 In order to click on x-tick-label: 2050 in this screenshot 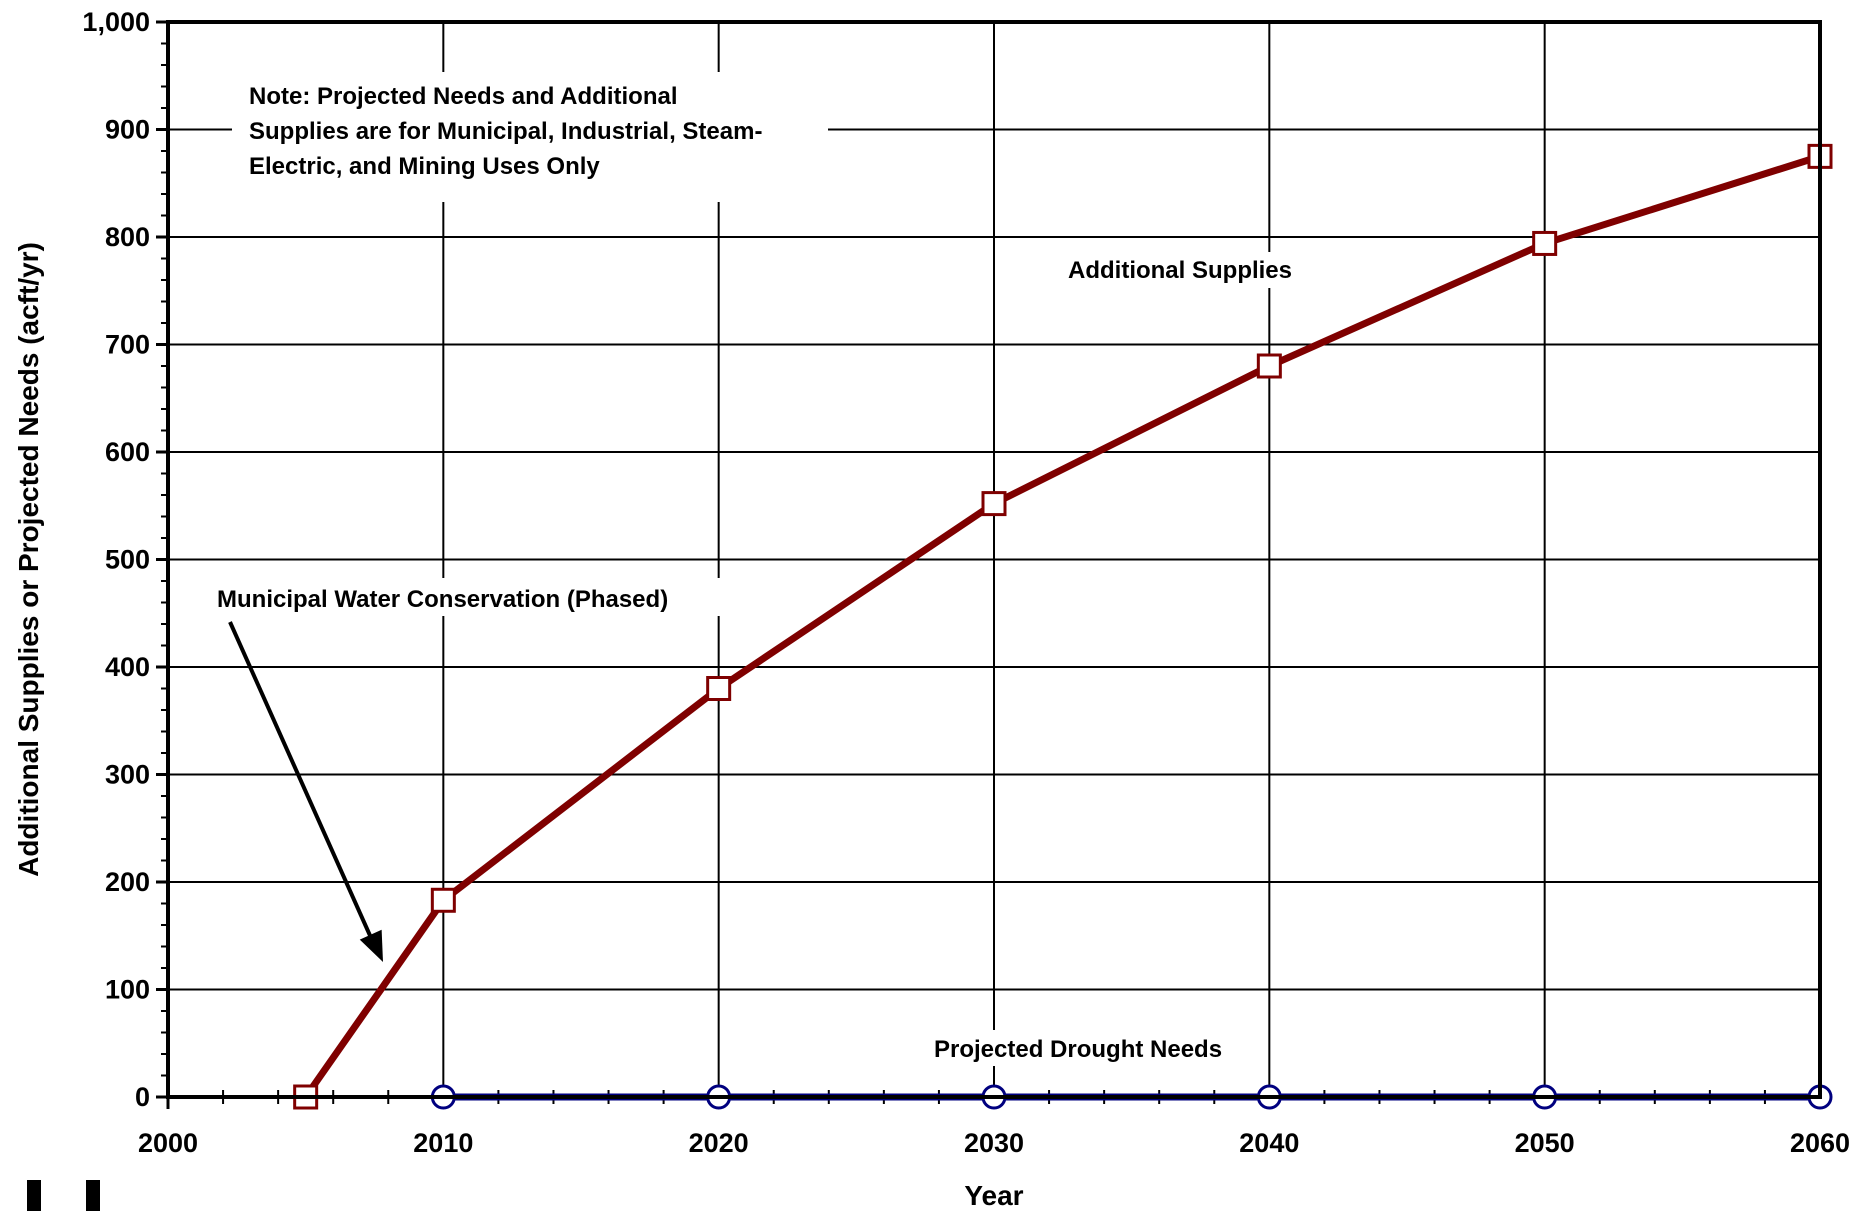, I will do `click(1545, 1143)`.